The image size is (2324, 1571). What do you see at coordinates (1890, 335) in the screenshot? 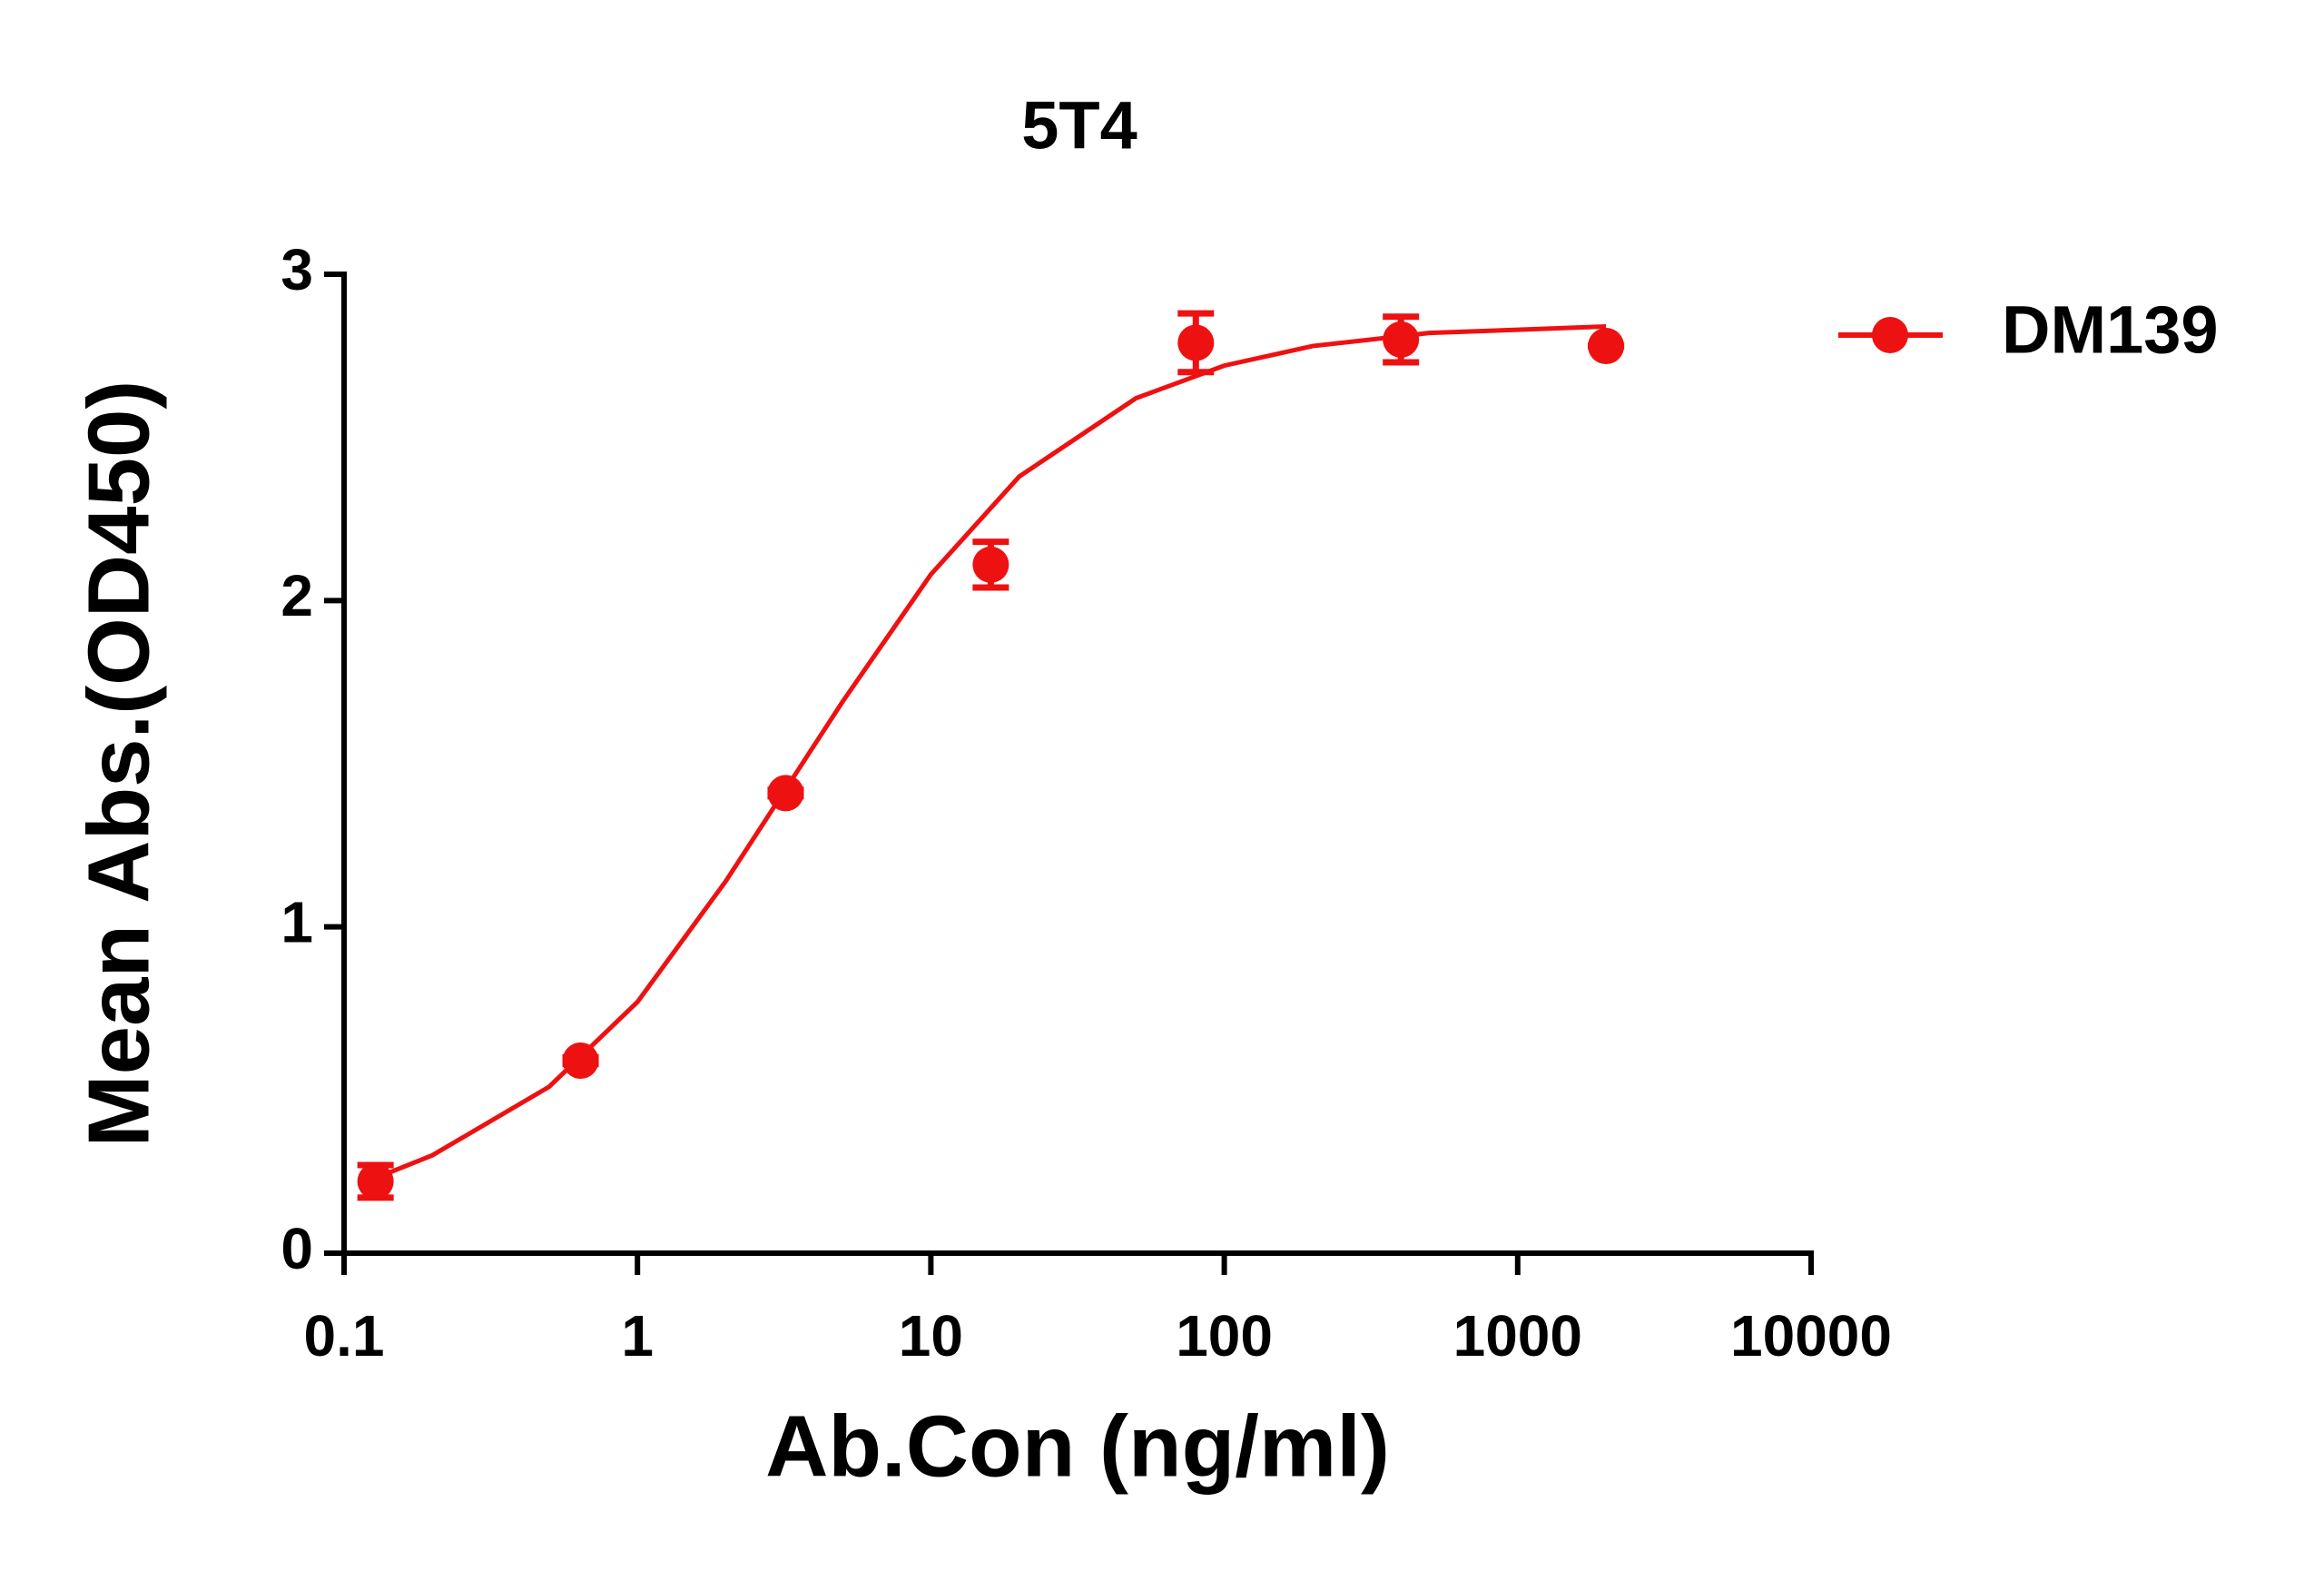
I see `legend-marker` at bounding box center [1890, 335].